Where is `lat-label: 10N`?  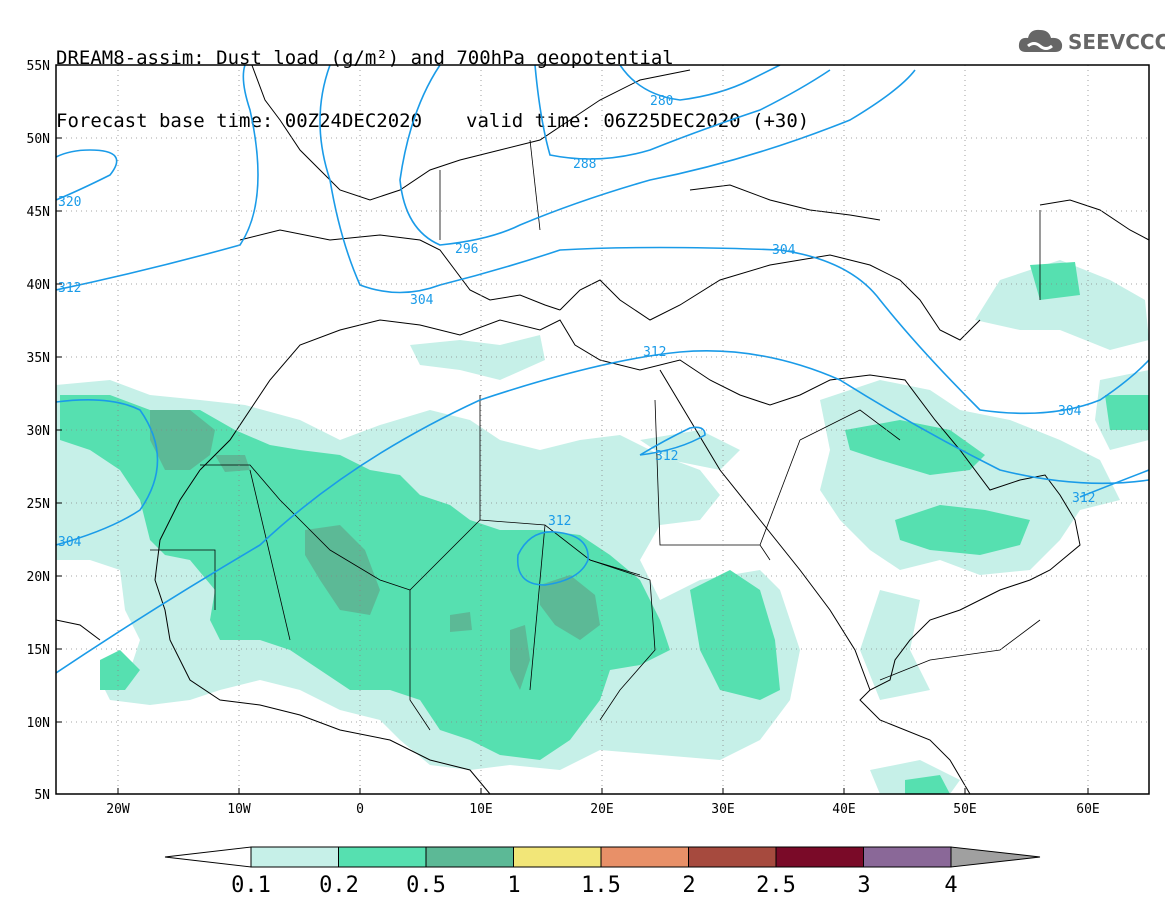 lat-label: 10N is located at coordinates (38, 723).